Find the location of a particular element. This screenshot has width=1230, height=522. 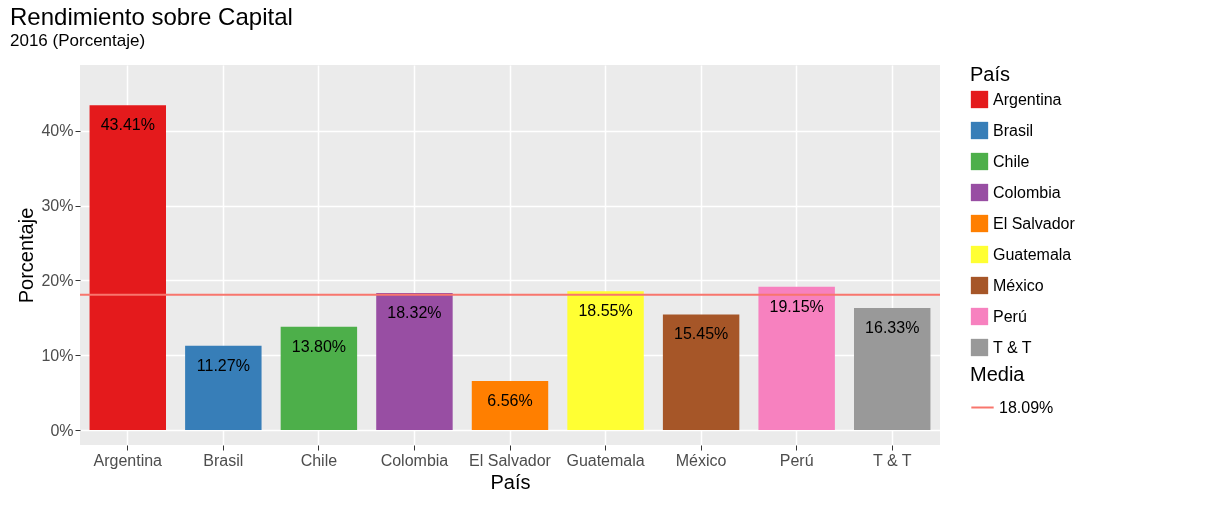

legend-label: Guatemala is located at coordinates (1032, 254).